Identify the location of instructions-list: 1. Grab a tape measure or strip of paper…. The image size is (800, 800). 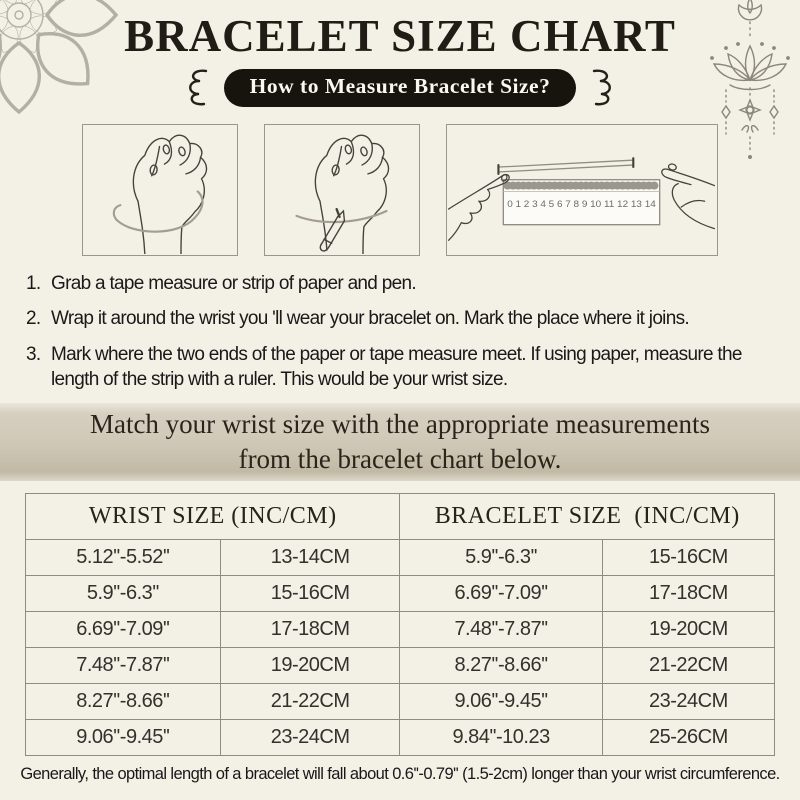
(405, 332).